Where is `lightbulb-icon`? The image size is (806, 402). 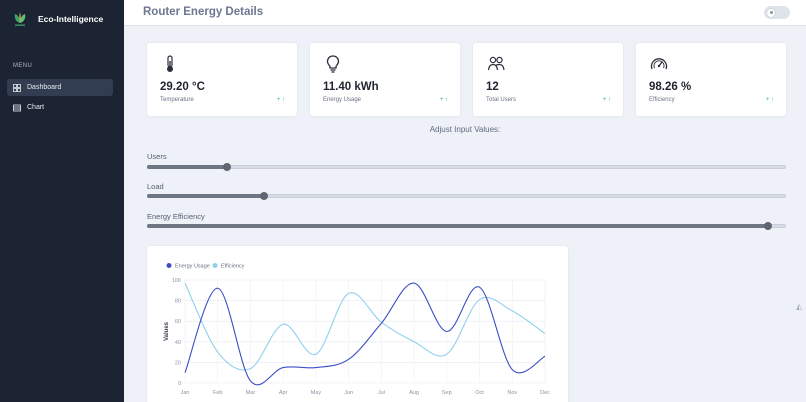
lightbulb-icon is located at coordinates (333, 64).